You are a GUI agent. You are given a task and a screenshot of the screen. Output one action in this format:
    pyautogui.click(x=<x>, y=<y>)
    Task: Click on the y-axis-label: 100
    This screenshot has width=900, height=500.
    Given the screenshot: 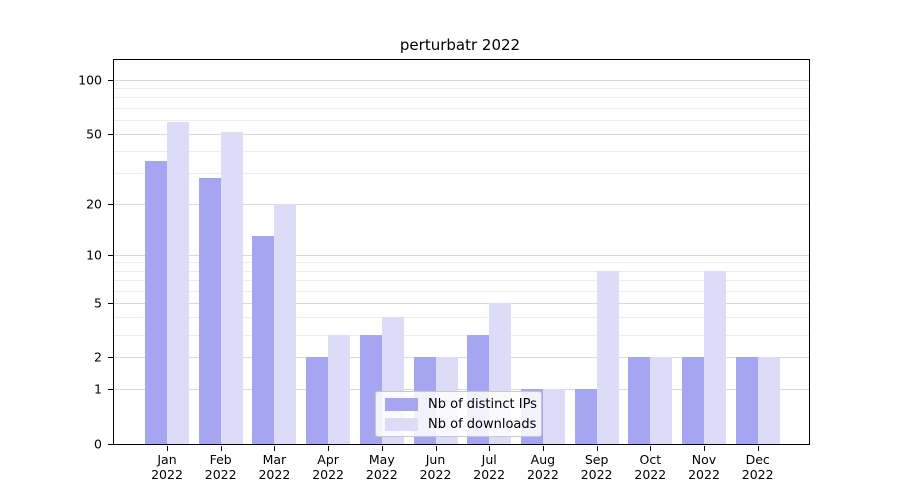 What is the action you would take?
    pyautogui.click(x=90, y=80)
    